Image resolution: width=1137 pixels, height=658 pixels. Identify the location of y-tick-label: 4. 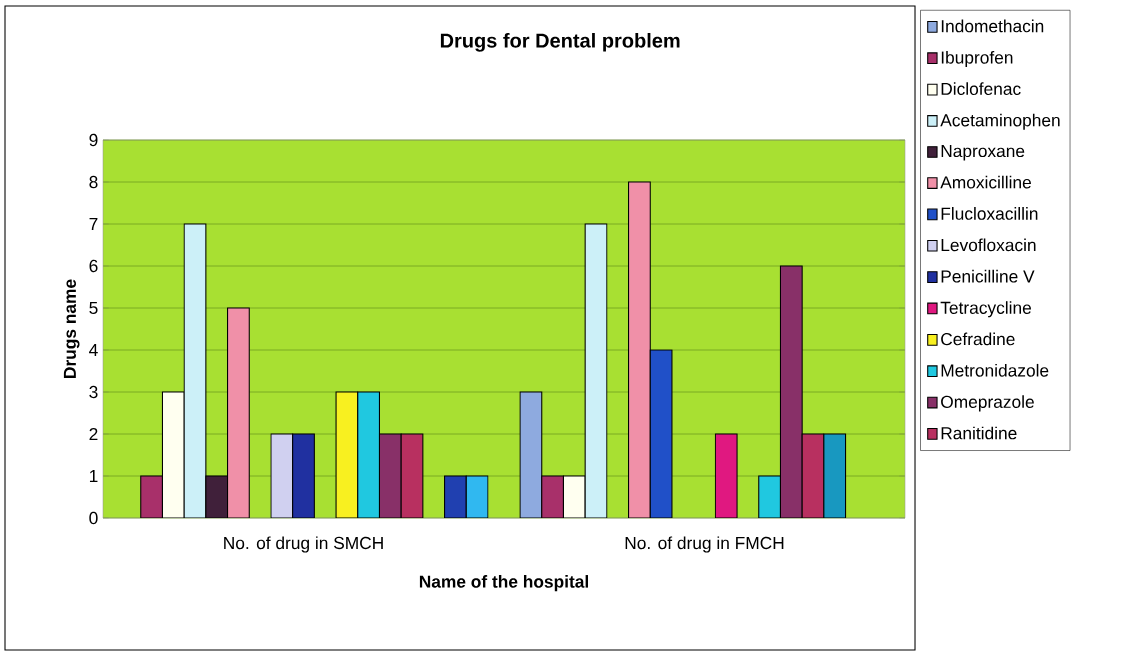
(93, 350).